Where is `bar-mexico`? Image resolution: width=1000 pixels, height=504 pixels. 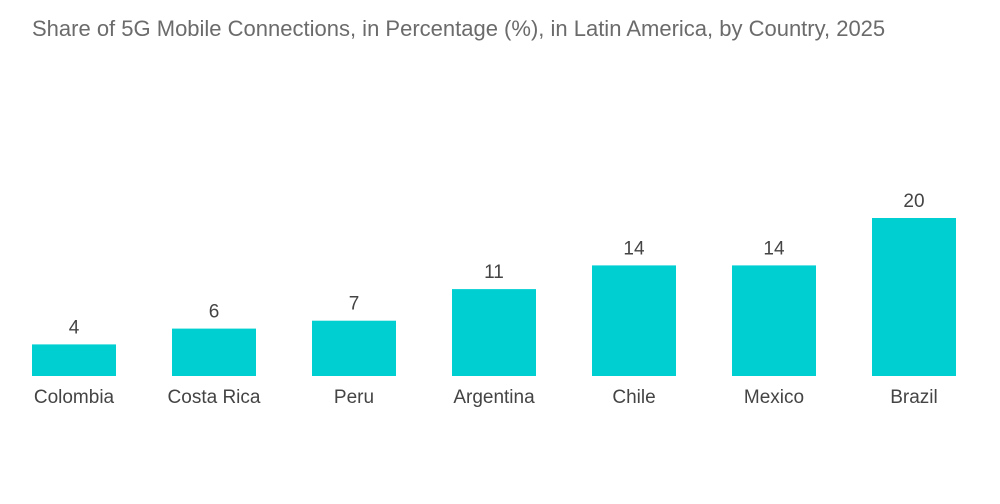 bar-mexico is located at coordinates (774, 320).